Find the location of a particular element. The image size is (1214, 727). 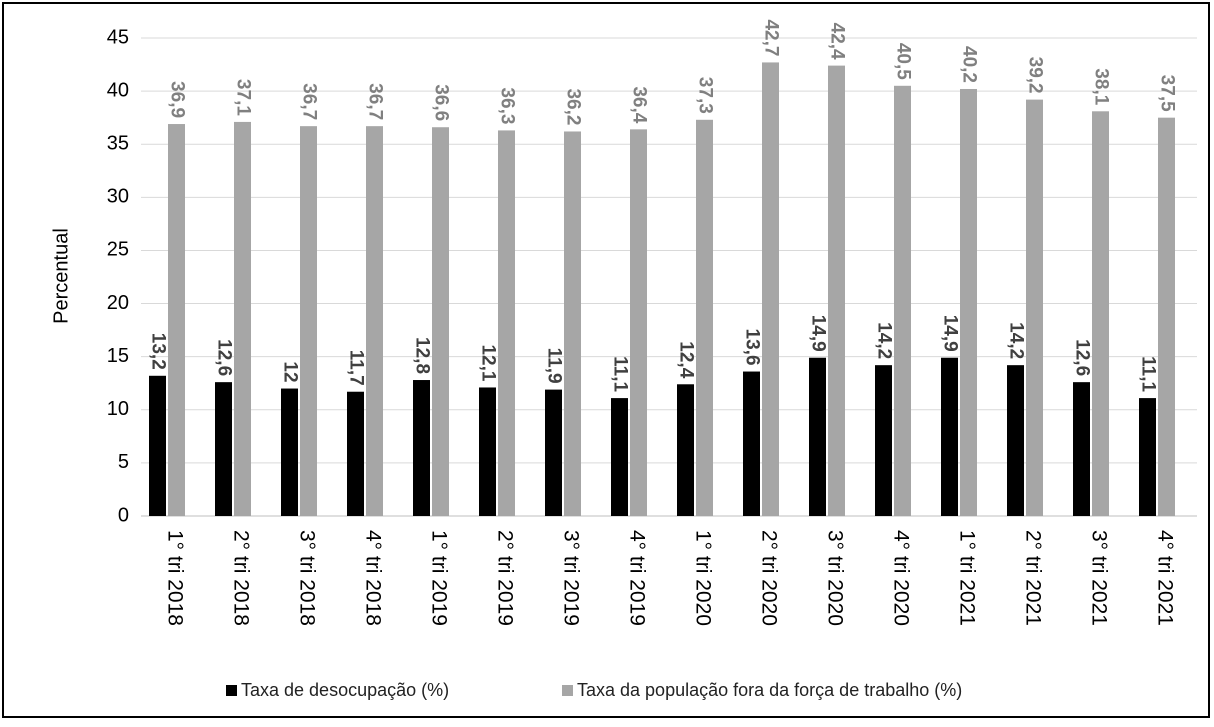

y-tick-label: 20 is located at coordinates (118, 303).